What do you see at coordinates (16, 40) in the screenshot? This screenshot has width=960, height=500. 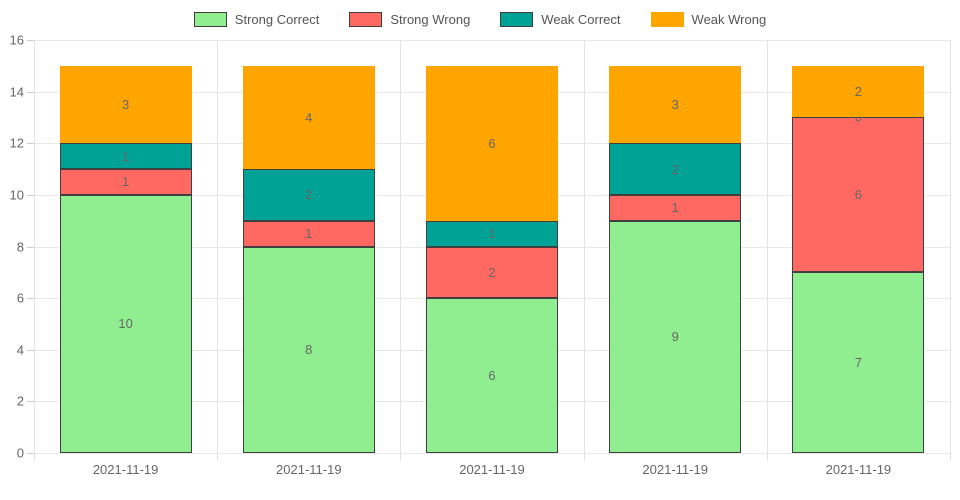 I see `y-tick-label: 16` at bounding box center [16, 40].